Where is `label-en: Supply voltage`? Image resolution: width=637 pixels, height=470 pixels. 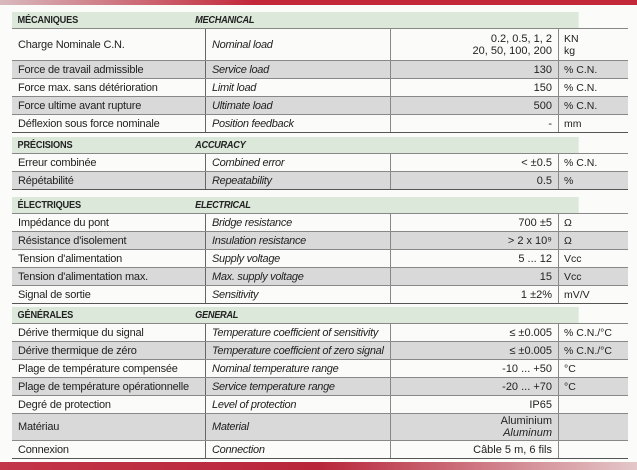 label-en: Supply voltage is located at coordinates (297, 258).